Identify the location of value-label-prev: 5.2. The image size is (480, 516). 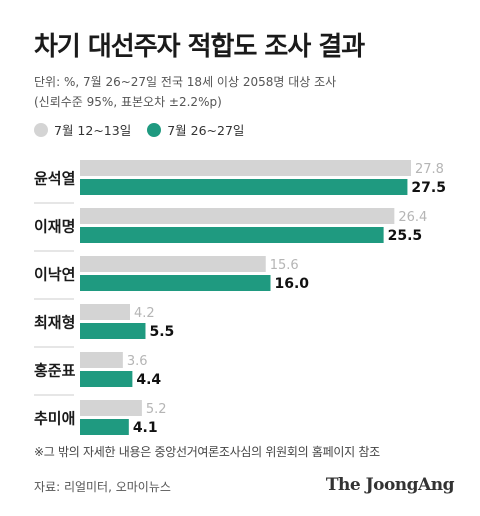
(156, 409).